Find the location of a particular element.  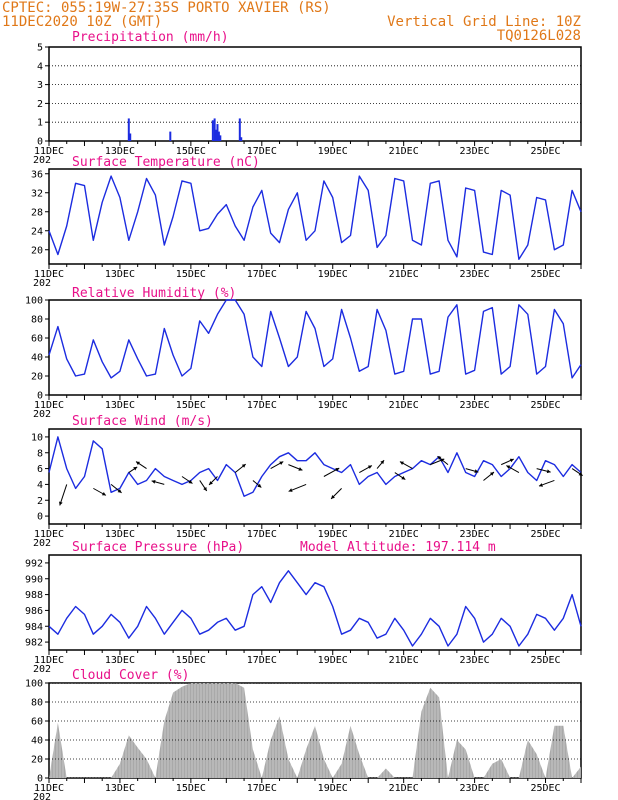

panel-title-rh: Relative Humidity (%) is located at coordinates (154, 293).